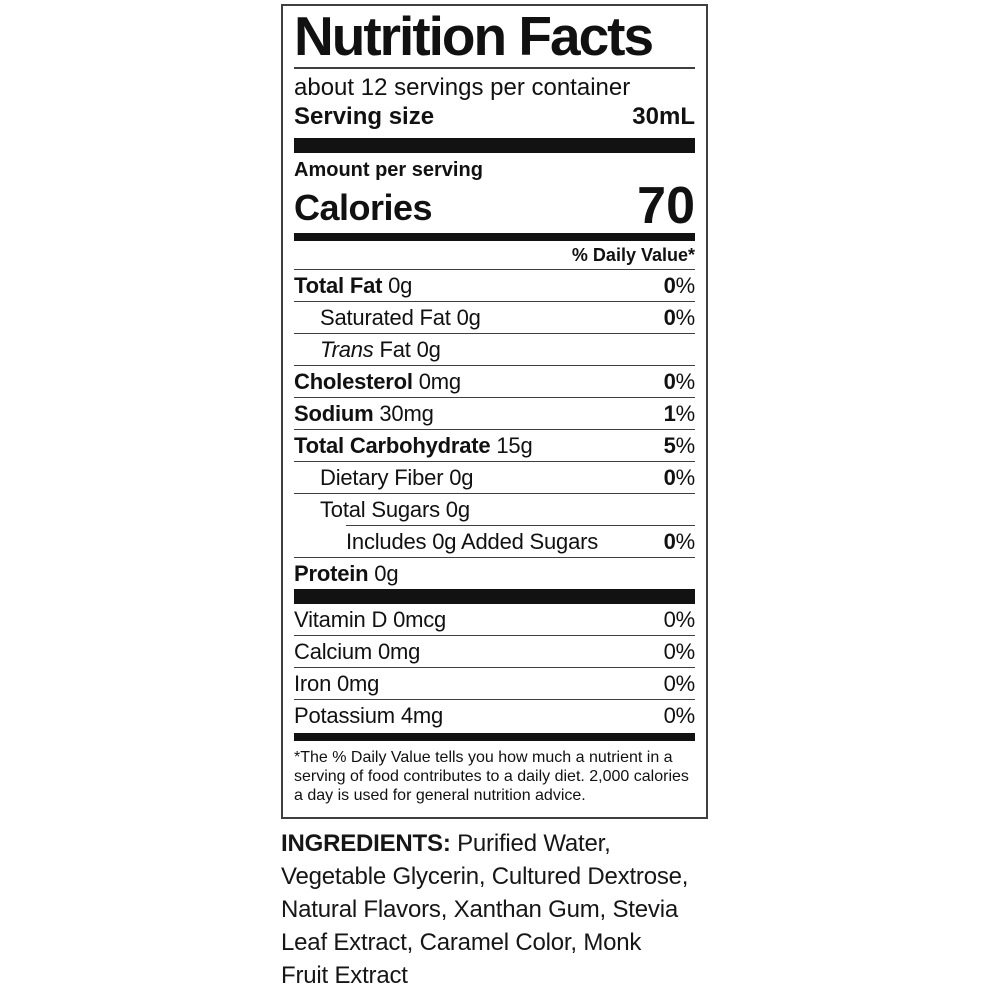  What do you see at coordinates (666, 206) in the screenshot?
I see `calories-value: 70` at bounding box center [666, 206].